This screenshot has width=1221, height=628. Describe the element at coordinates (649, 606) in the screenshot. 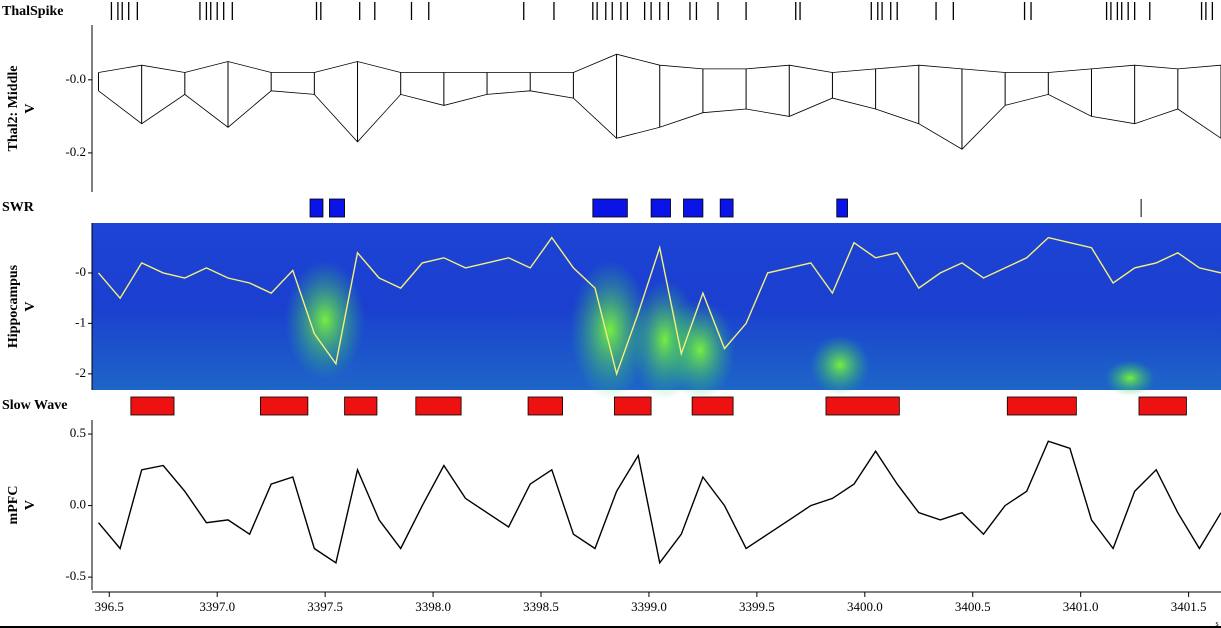

I see `x-tick-label: 3399.0` at that location.